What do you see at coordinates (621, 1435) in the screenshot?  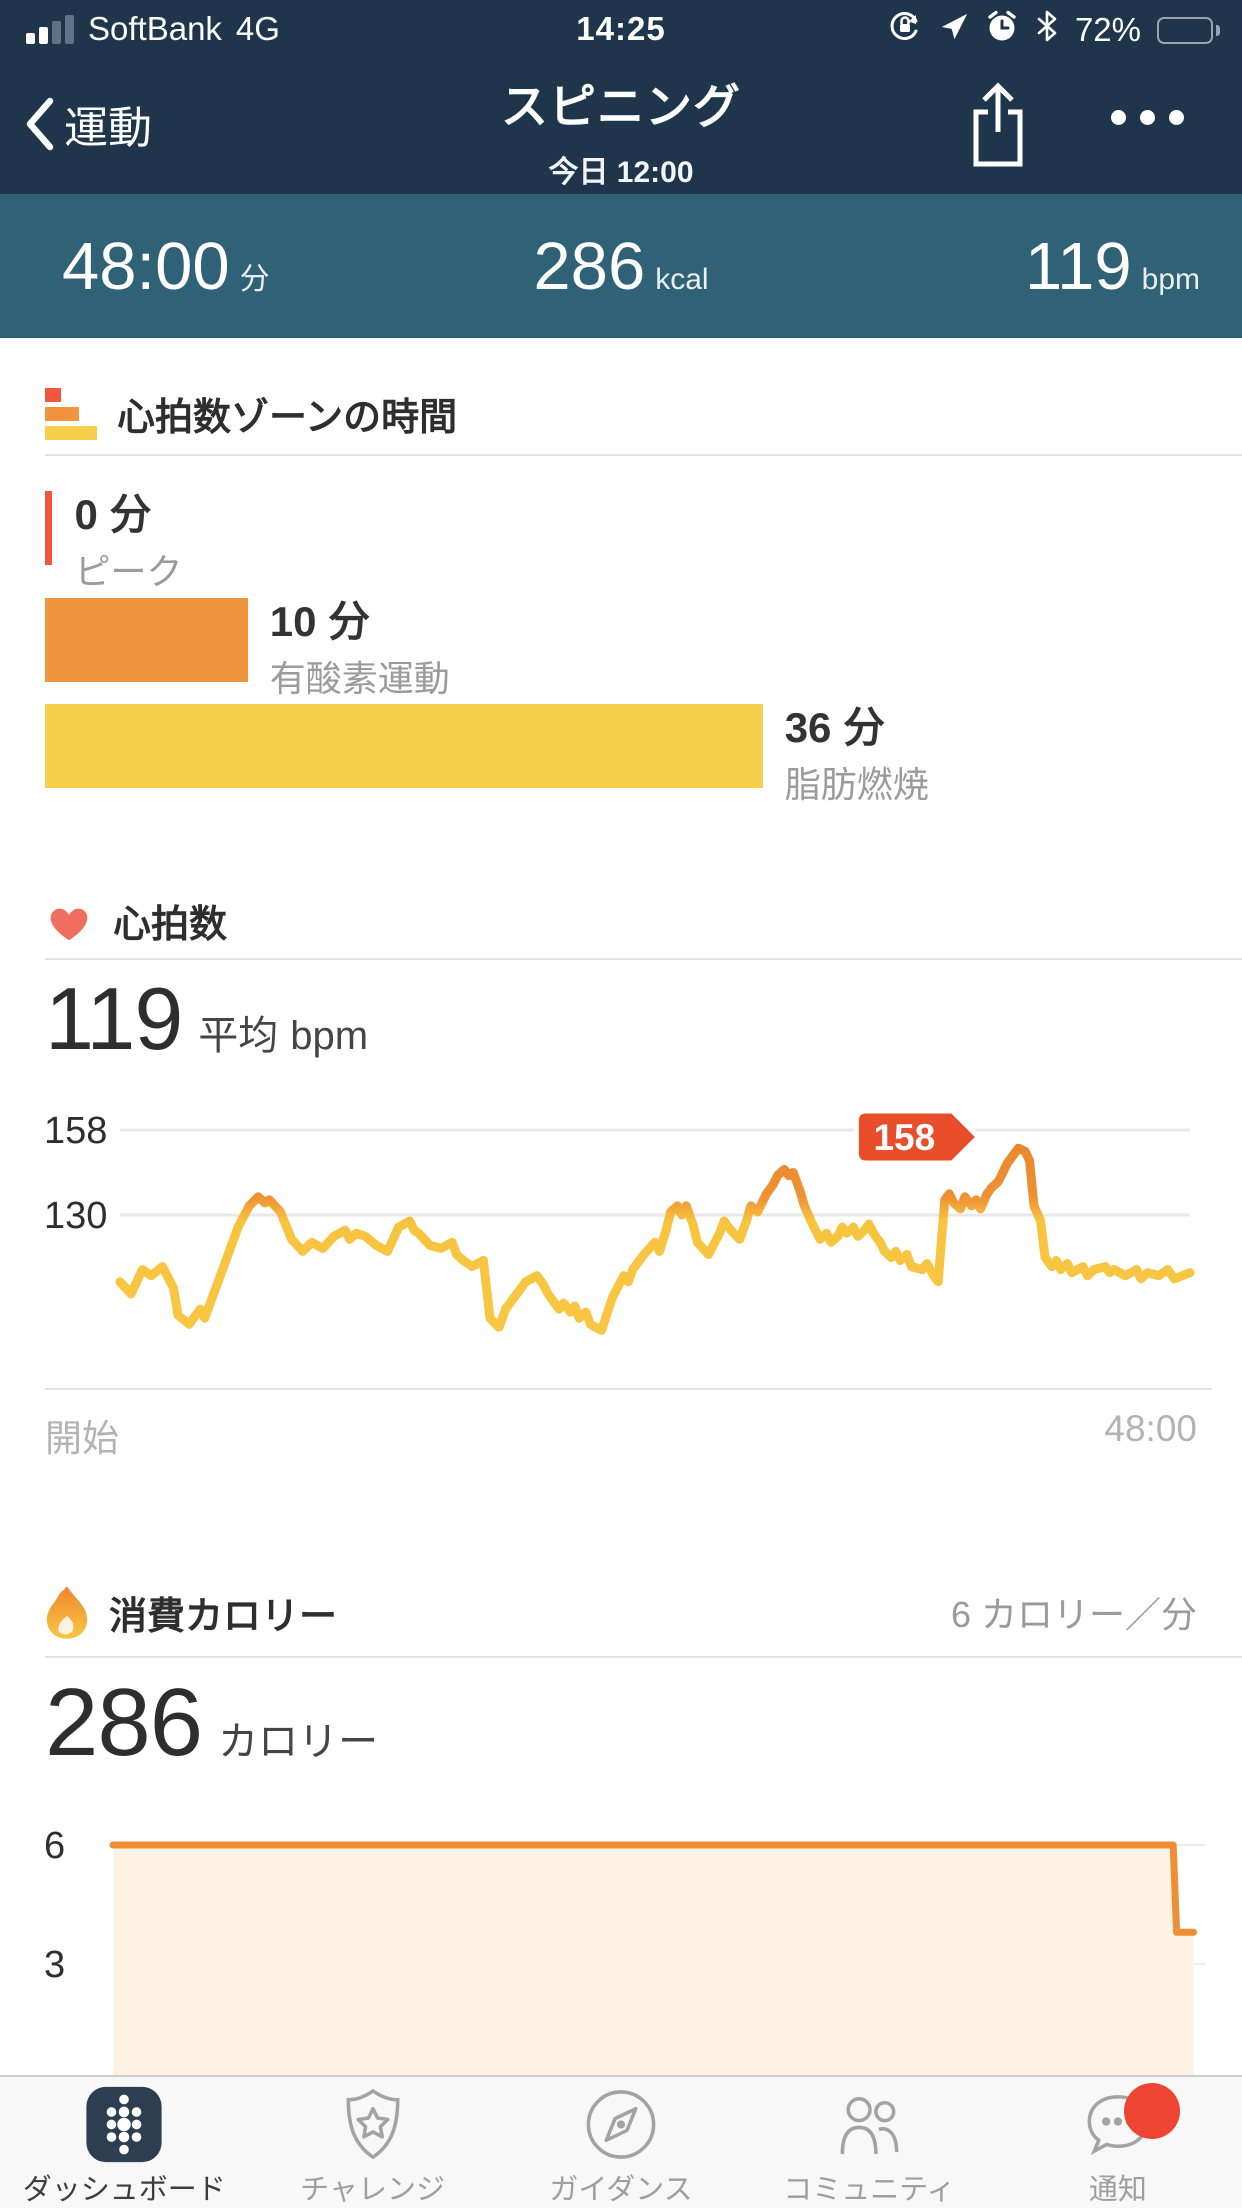 I see `heart-rate-x-axis: 開始 48:00` at bounding box center [621, 1435].